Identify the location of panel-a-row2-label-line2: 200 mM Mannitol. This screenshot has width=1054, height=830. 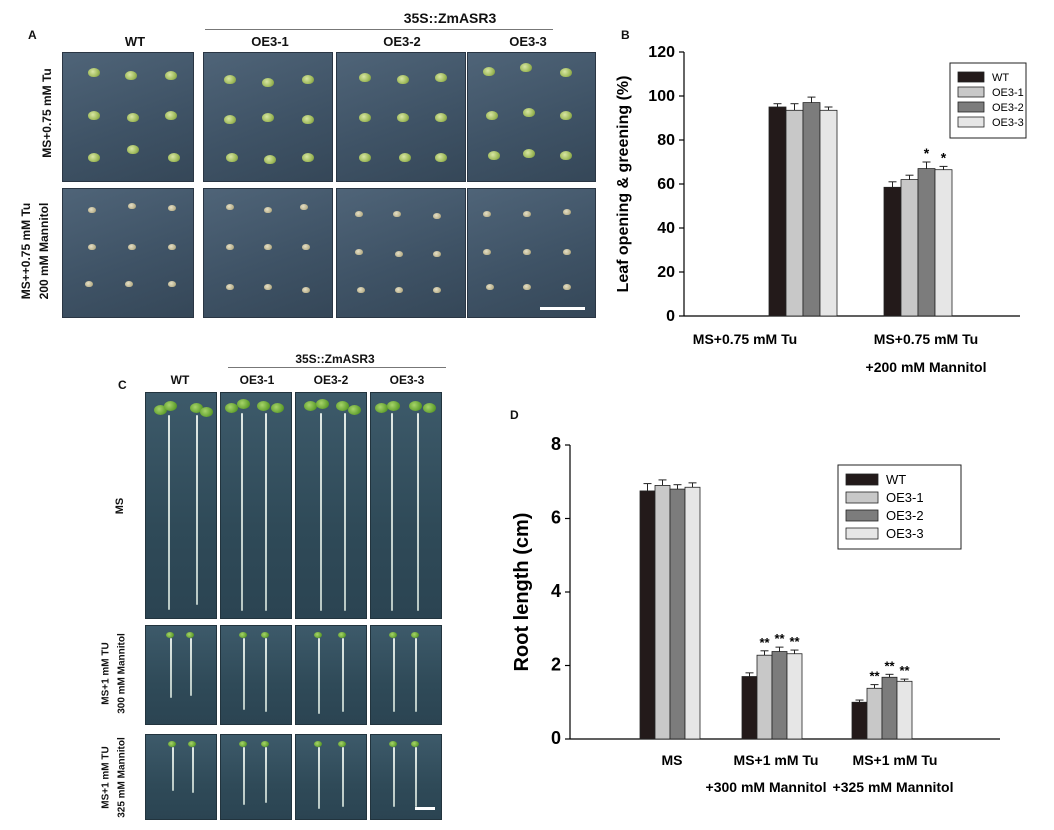
(44, 251).